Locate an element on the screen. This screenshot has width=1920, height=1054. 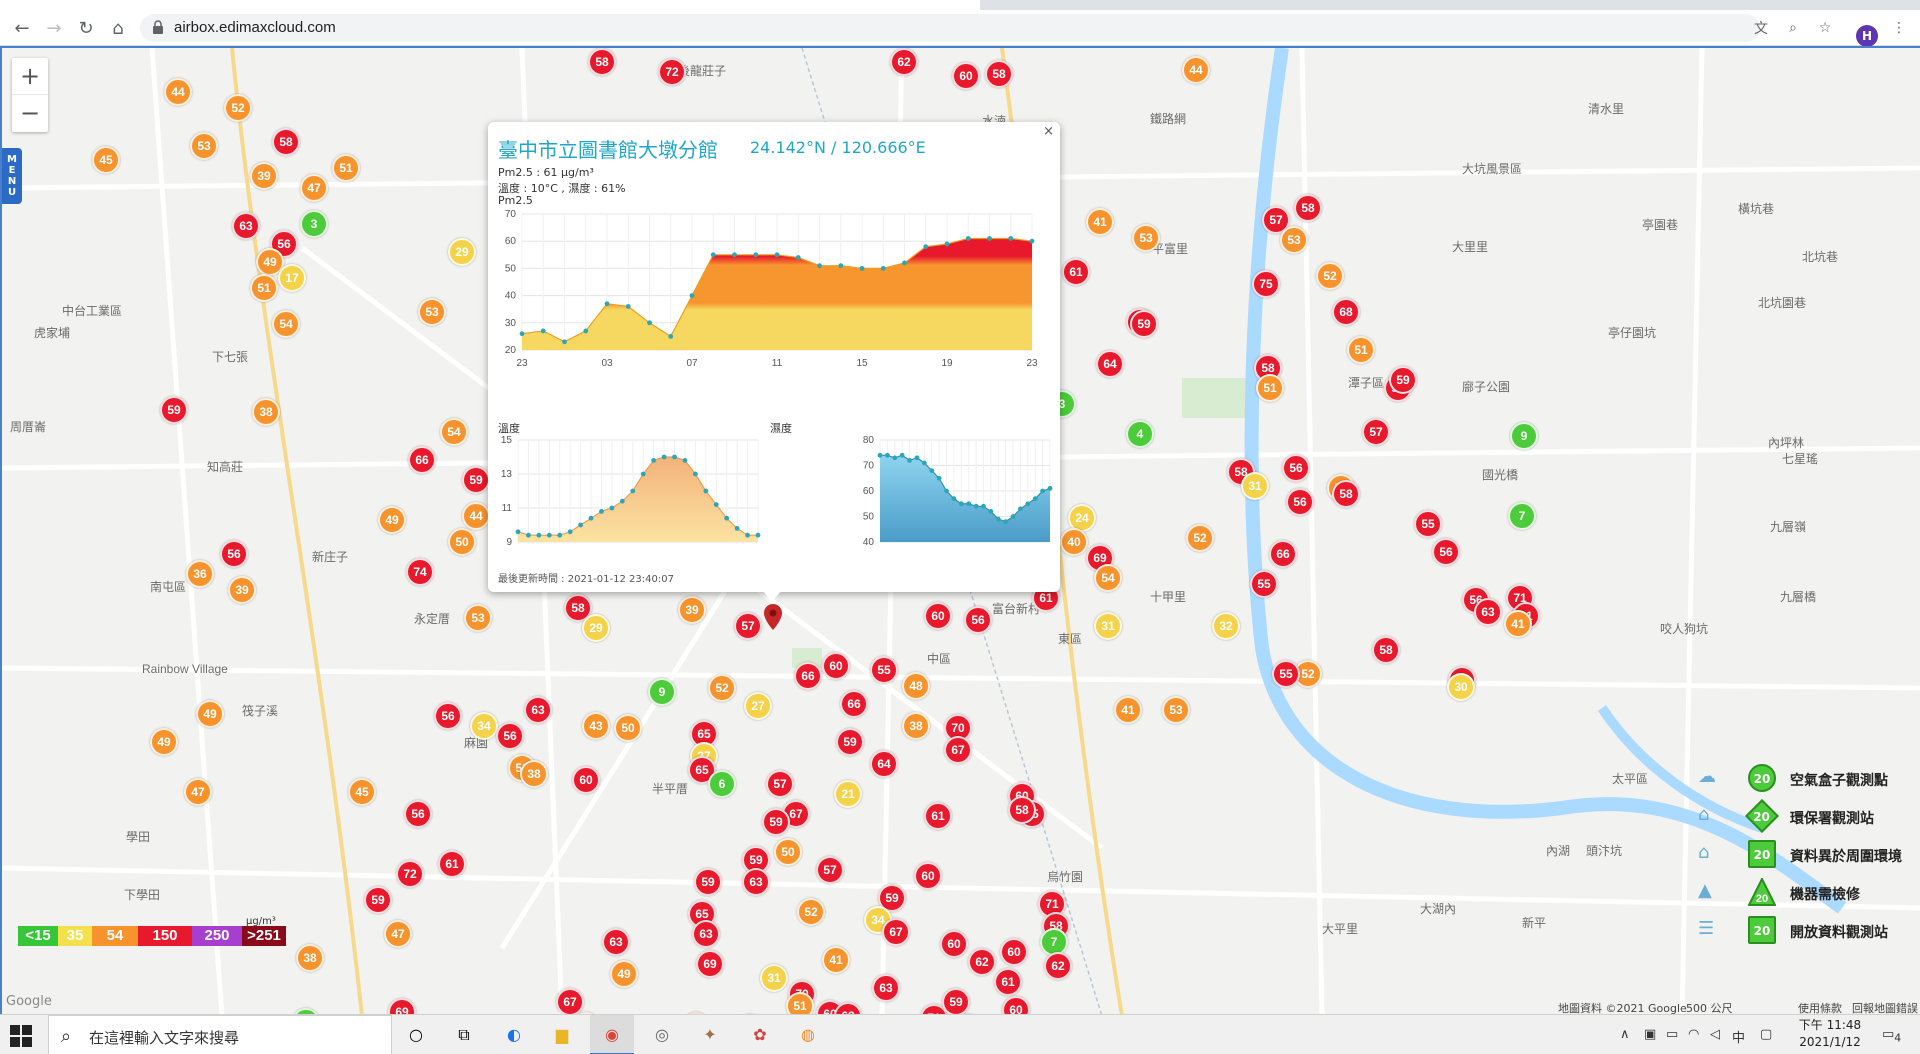
ime-mode-icon: ▢ is located at coordinates (1766, 1034).